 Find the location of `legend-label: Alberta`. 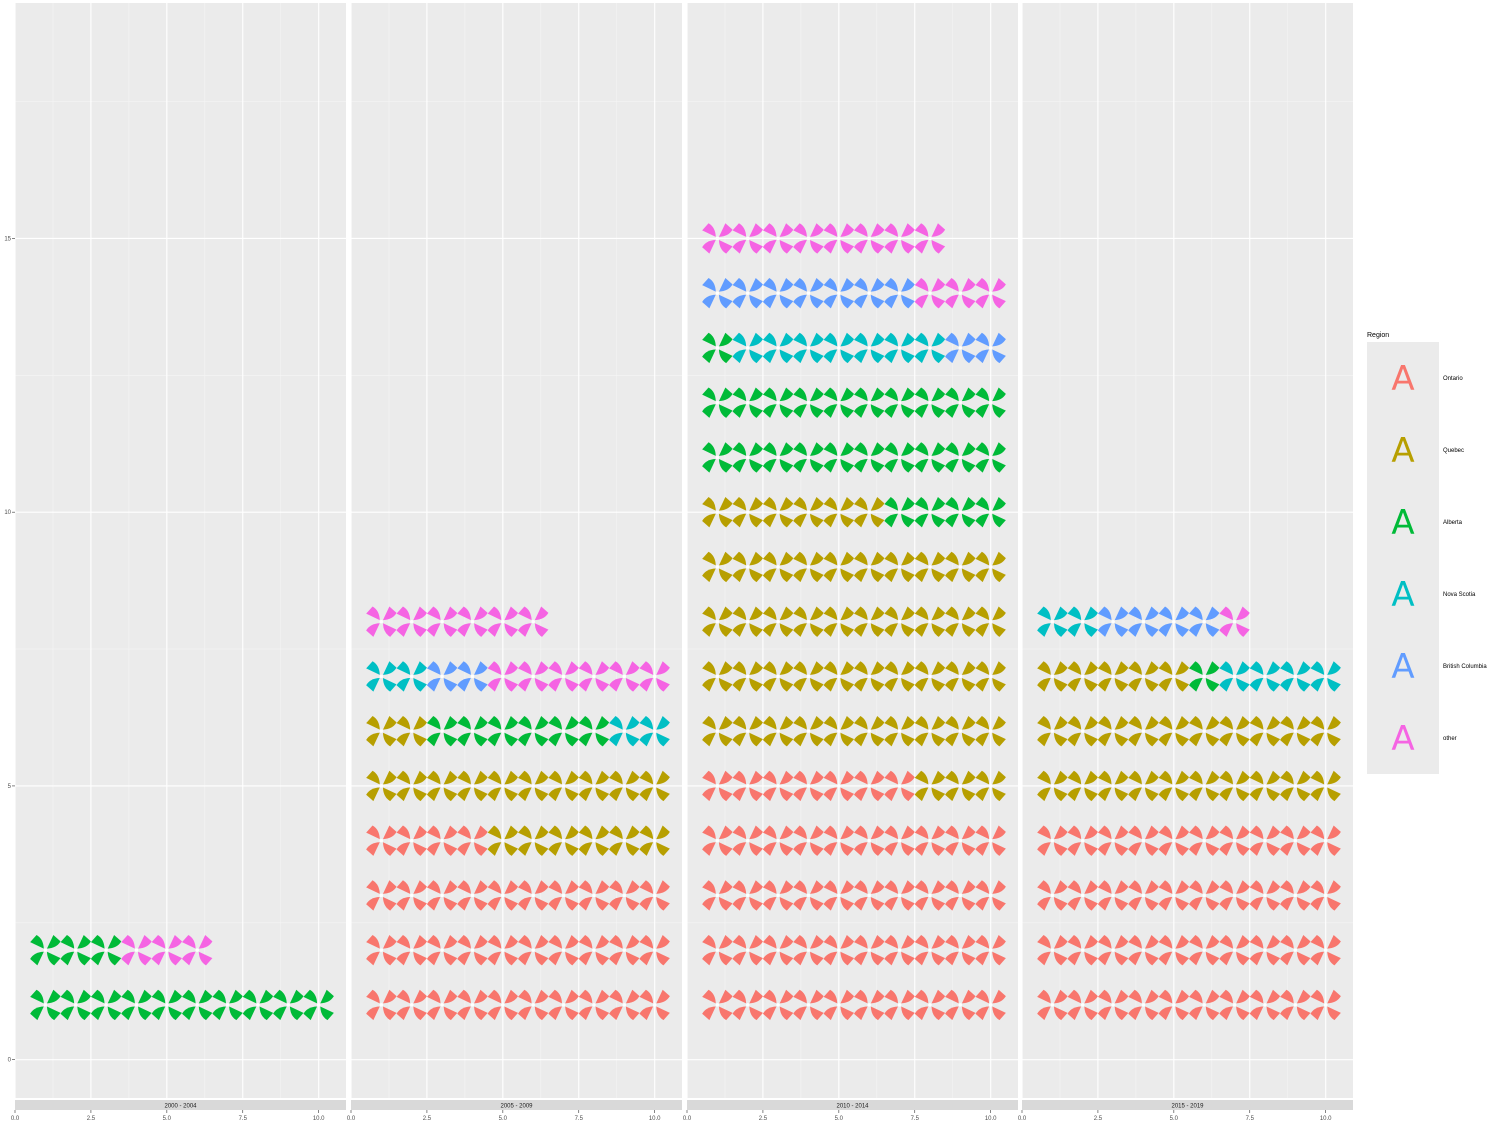

legend-label: Alberta is located at coordinates (1453, 523).